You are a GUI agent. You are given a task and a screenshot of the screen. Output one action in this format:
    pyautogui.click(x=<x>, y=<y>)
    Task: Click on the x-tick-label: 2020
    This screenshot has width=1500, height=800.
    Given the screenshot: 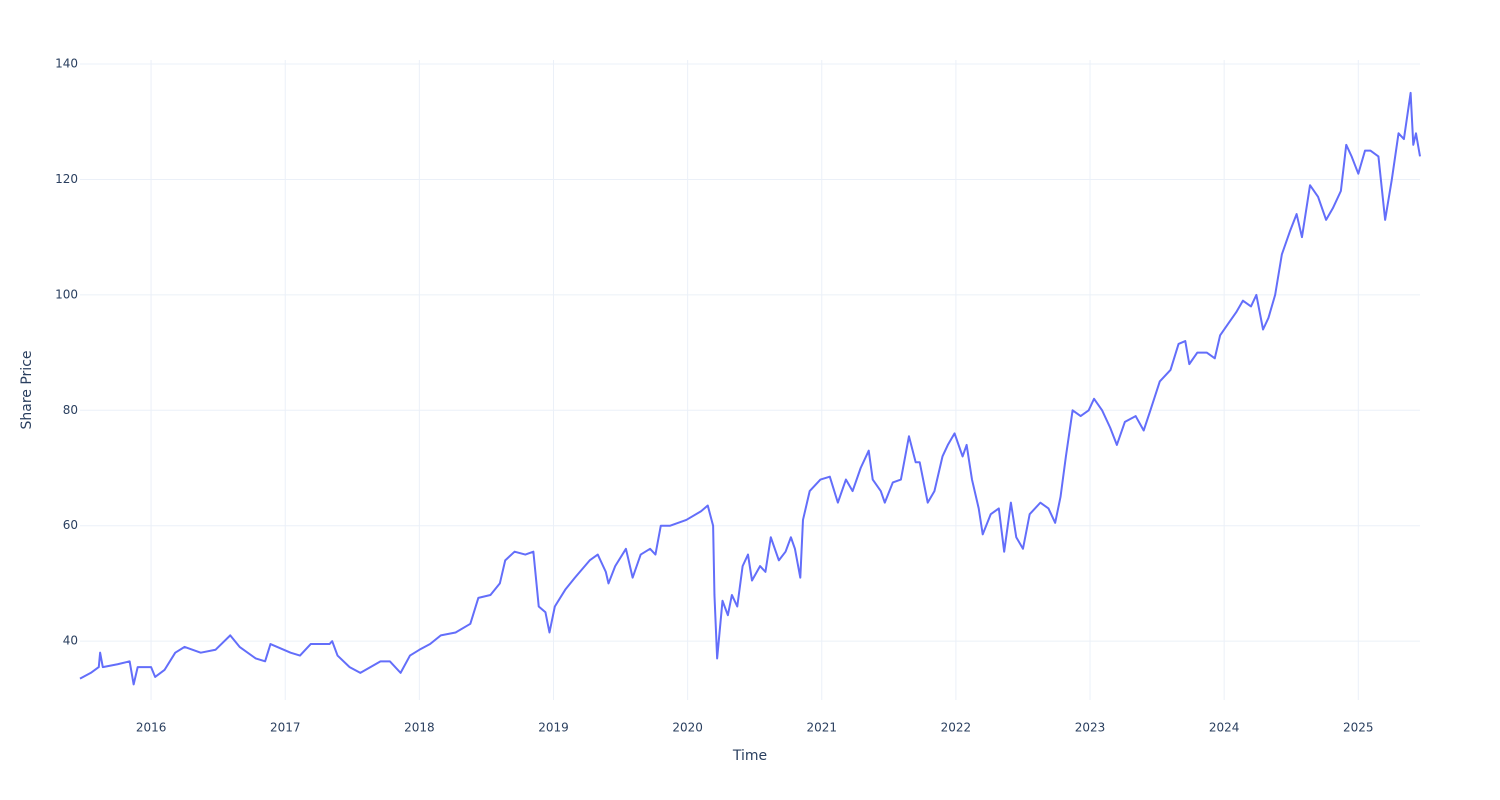 What is the action you would take?
    pyautogui.click(x=687, y=728)
    